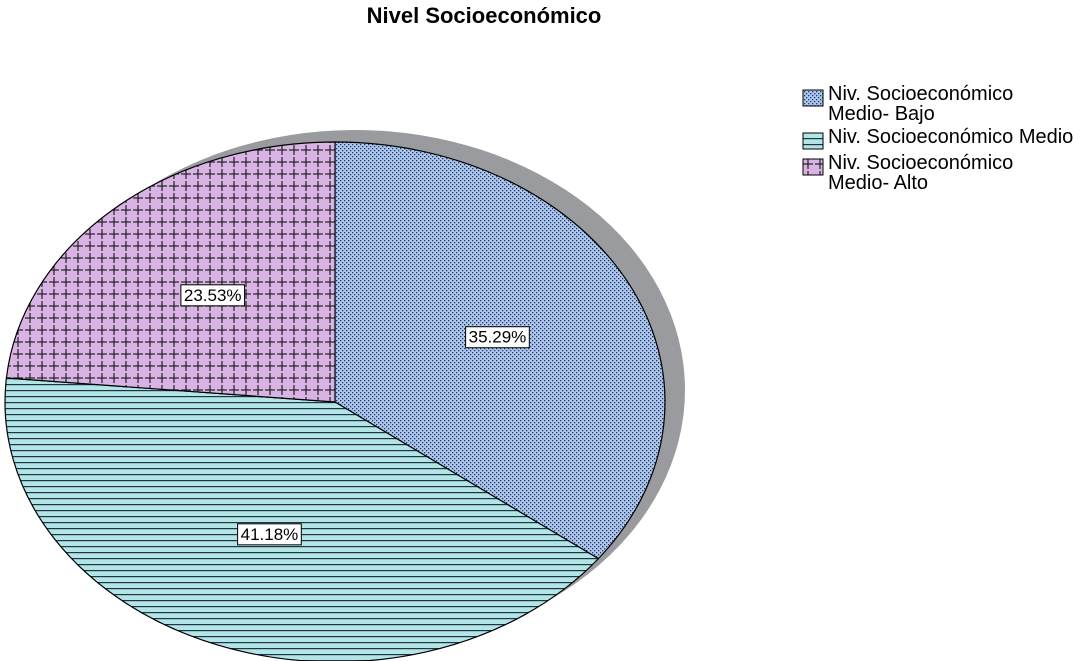 This screenshot has height=661, width=1081. What do you see at coordinates (921, 173) in the screenshot?
I see `legend-label: Niv. Socioeconómico Medio- Alto` at bounding box center [921, 173].